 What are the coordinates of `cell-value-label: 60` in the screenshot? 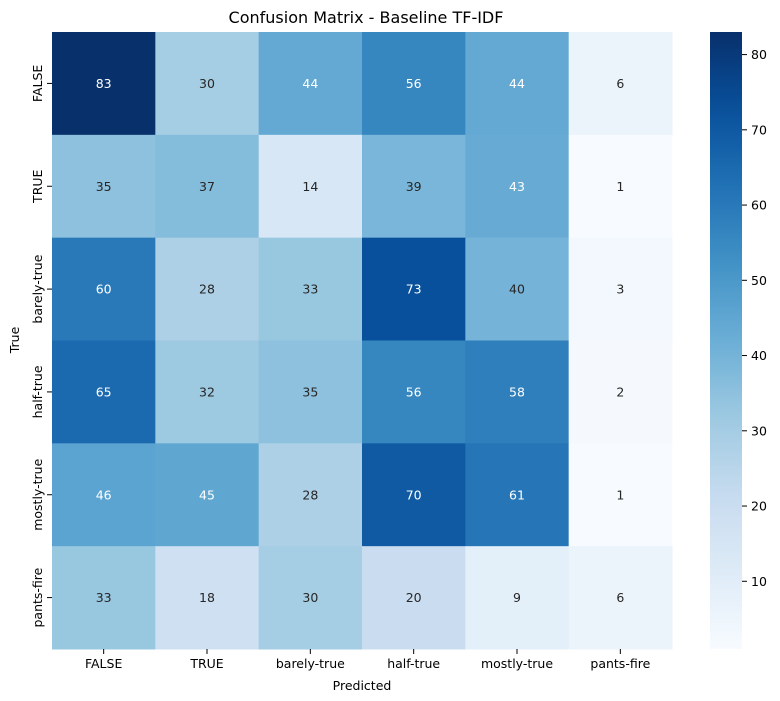 It's located at (104, 289).